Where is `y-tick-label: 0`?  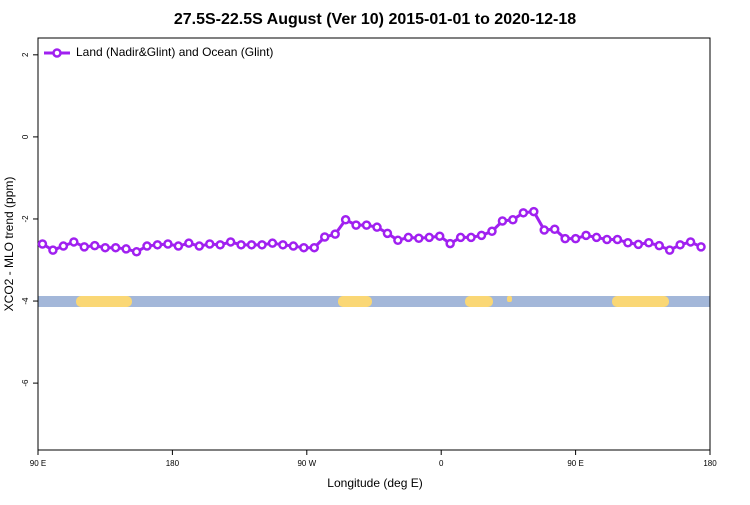
y-tick-label: 0 is located at coordinates (25, 136).